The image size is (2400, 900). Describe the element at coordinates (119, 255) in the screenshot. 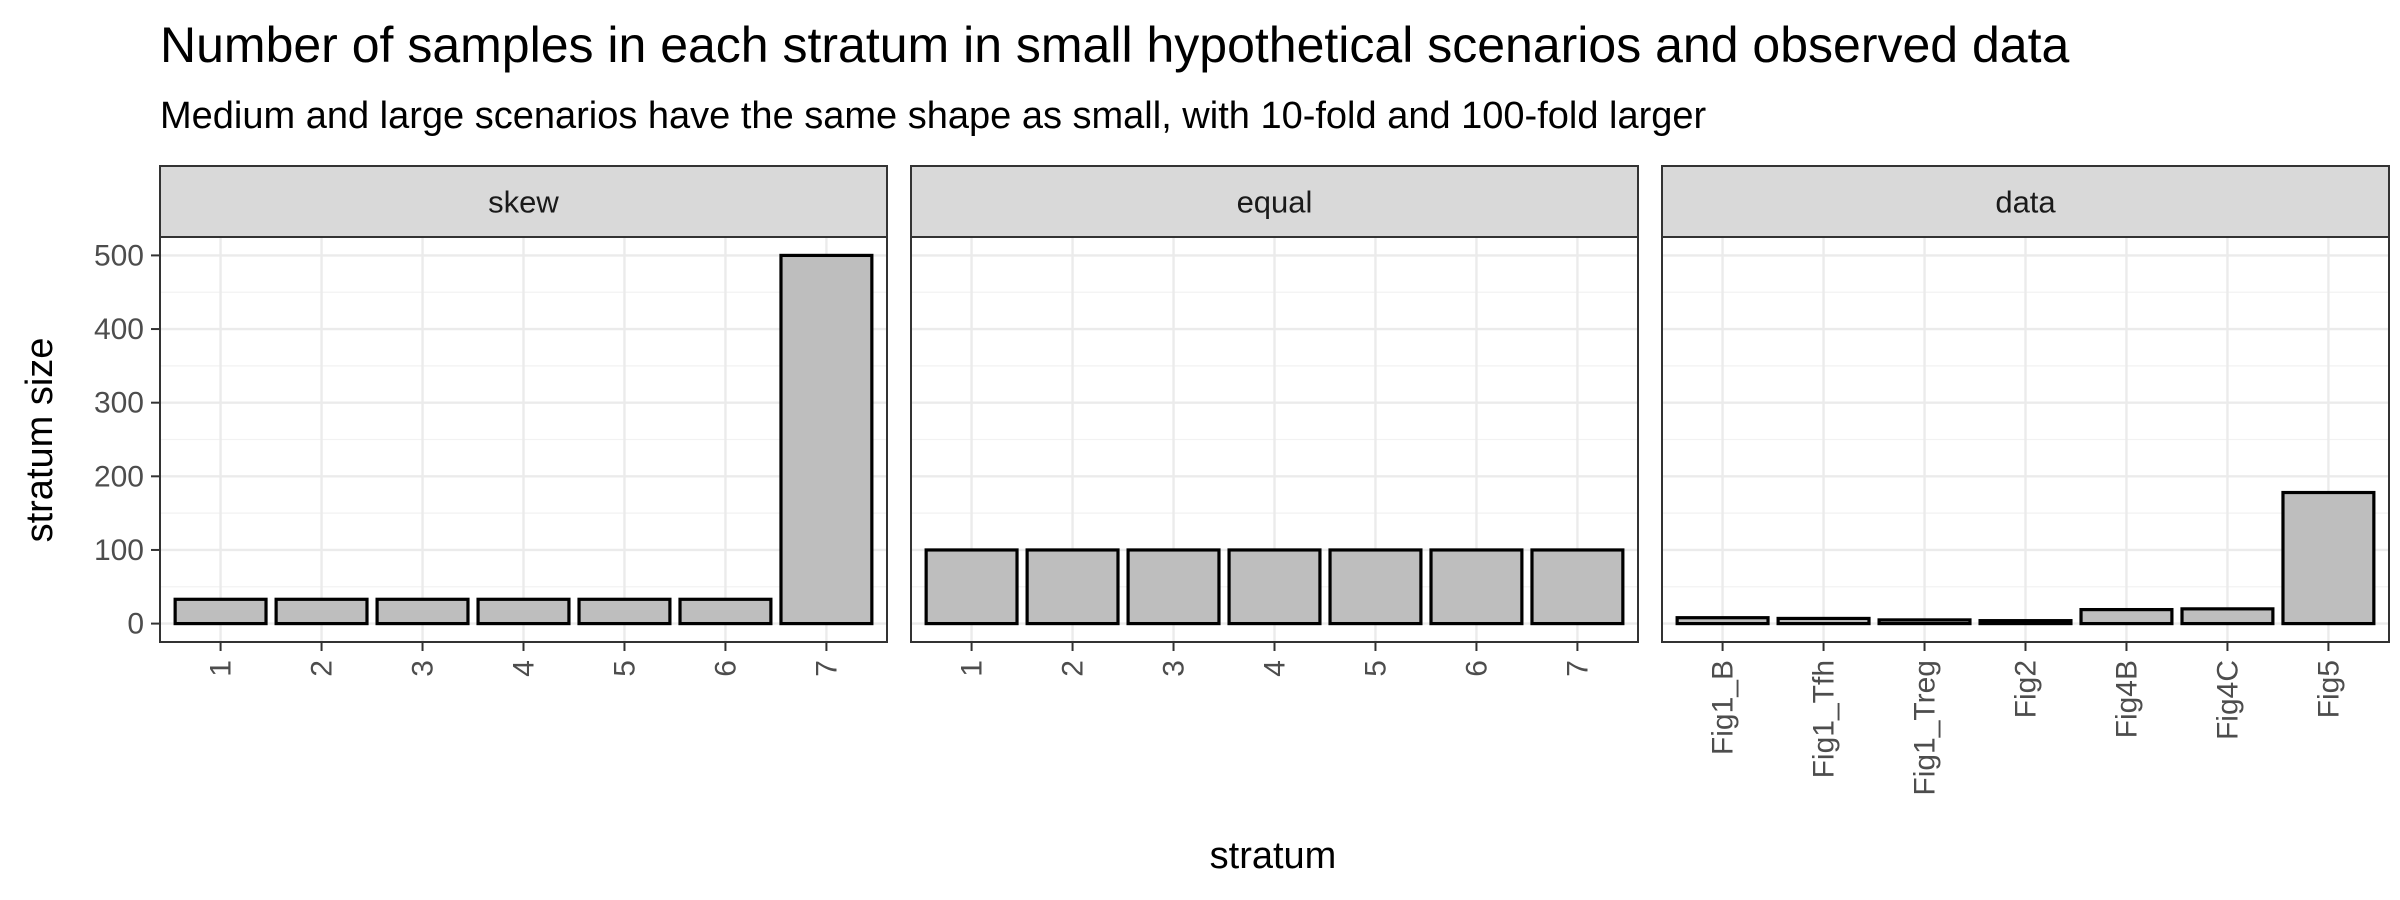

I see `y-tick-label: 500` at that location.